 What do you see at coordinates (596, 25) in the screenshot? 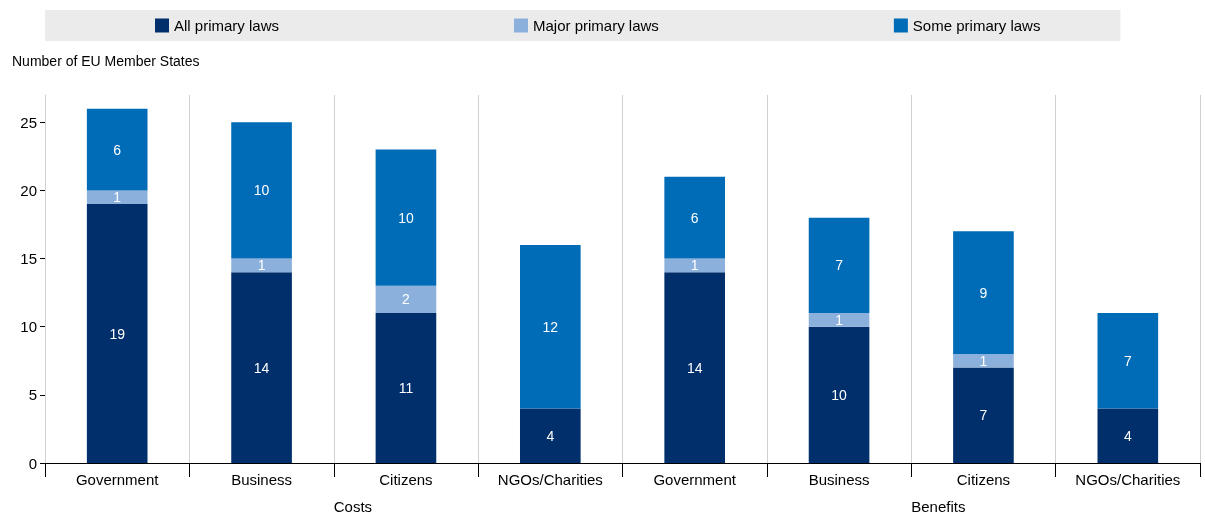
I see `legend-label: Major primary laws` at bounding box center [596, 25].